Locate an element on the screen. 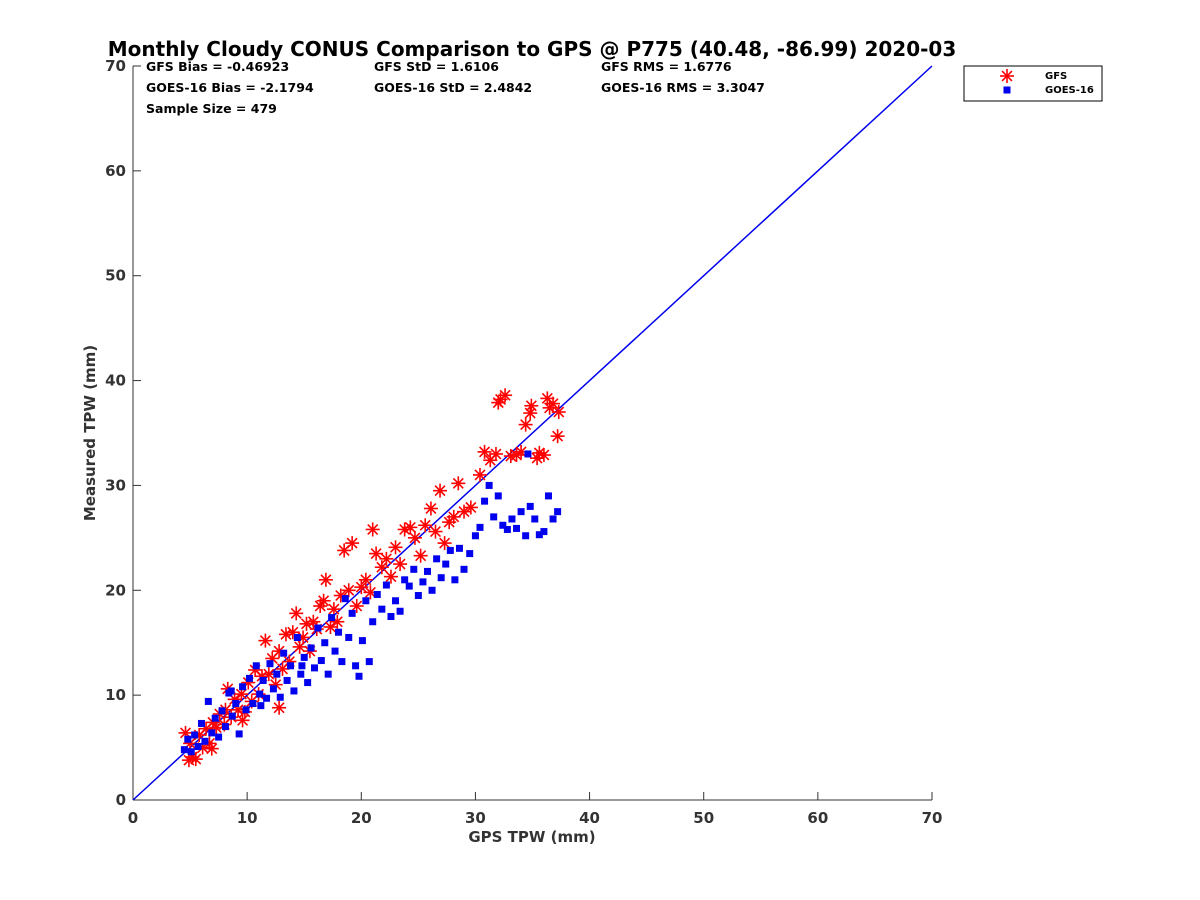 Image resolution: width=1200 pixels, height=900 pixels. legend-goes16-label: GOES-16 is located at coordinates (1069, 90).